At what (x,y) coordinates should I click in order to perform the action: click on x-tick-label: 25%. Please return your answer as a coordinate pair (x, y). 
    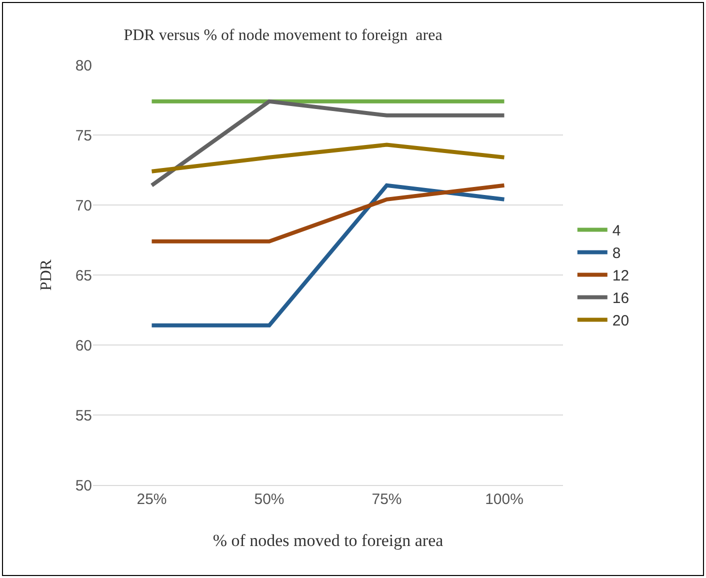
    Looking at the image, I should click on (151, 499).